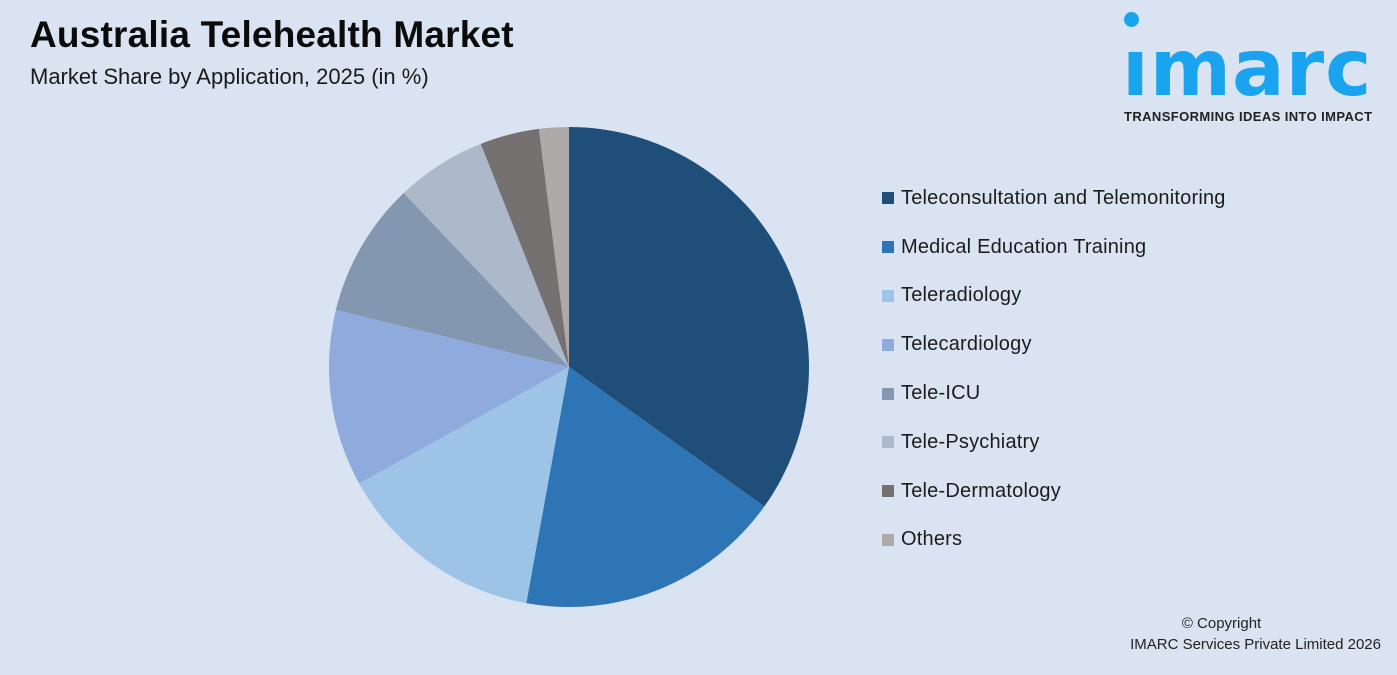 The height and width of the screenshot is (675, 1397). I want to click on pie-slice-tele-icu, so click(452, 279).